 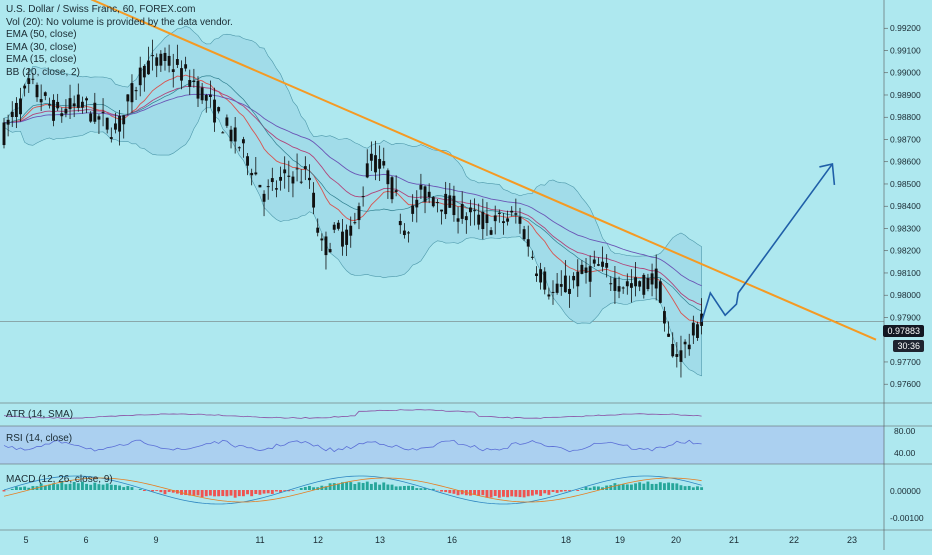 I want to click on rsi-pane-label: RSI (14, close), so click(x=39, y=438).